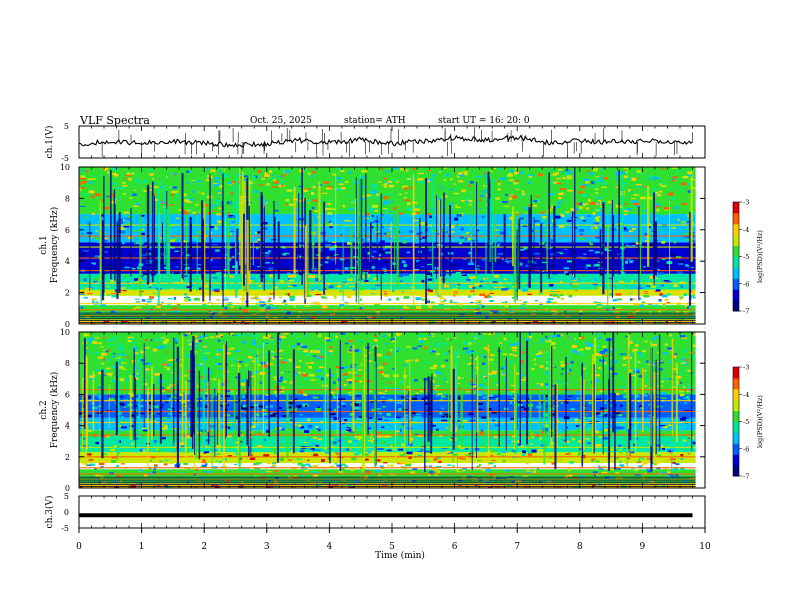  What do you see at coordinates (392, 310) in the screenshot?
I see `spectrogram-tone-line` at bounding box center [392, 310].